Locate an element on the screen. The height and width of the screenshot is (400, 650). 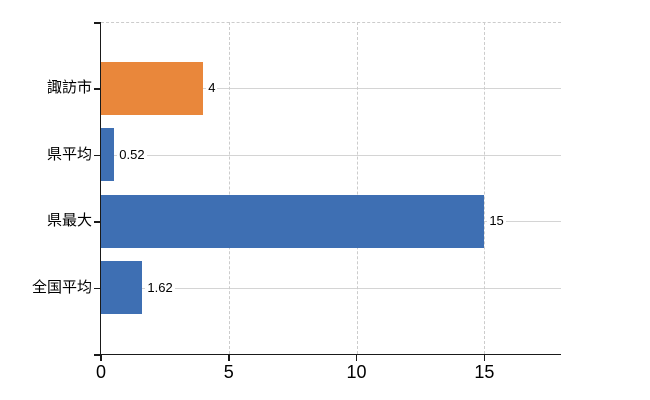
x-axis is located at coordinates (330, 354).